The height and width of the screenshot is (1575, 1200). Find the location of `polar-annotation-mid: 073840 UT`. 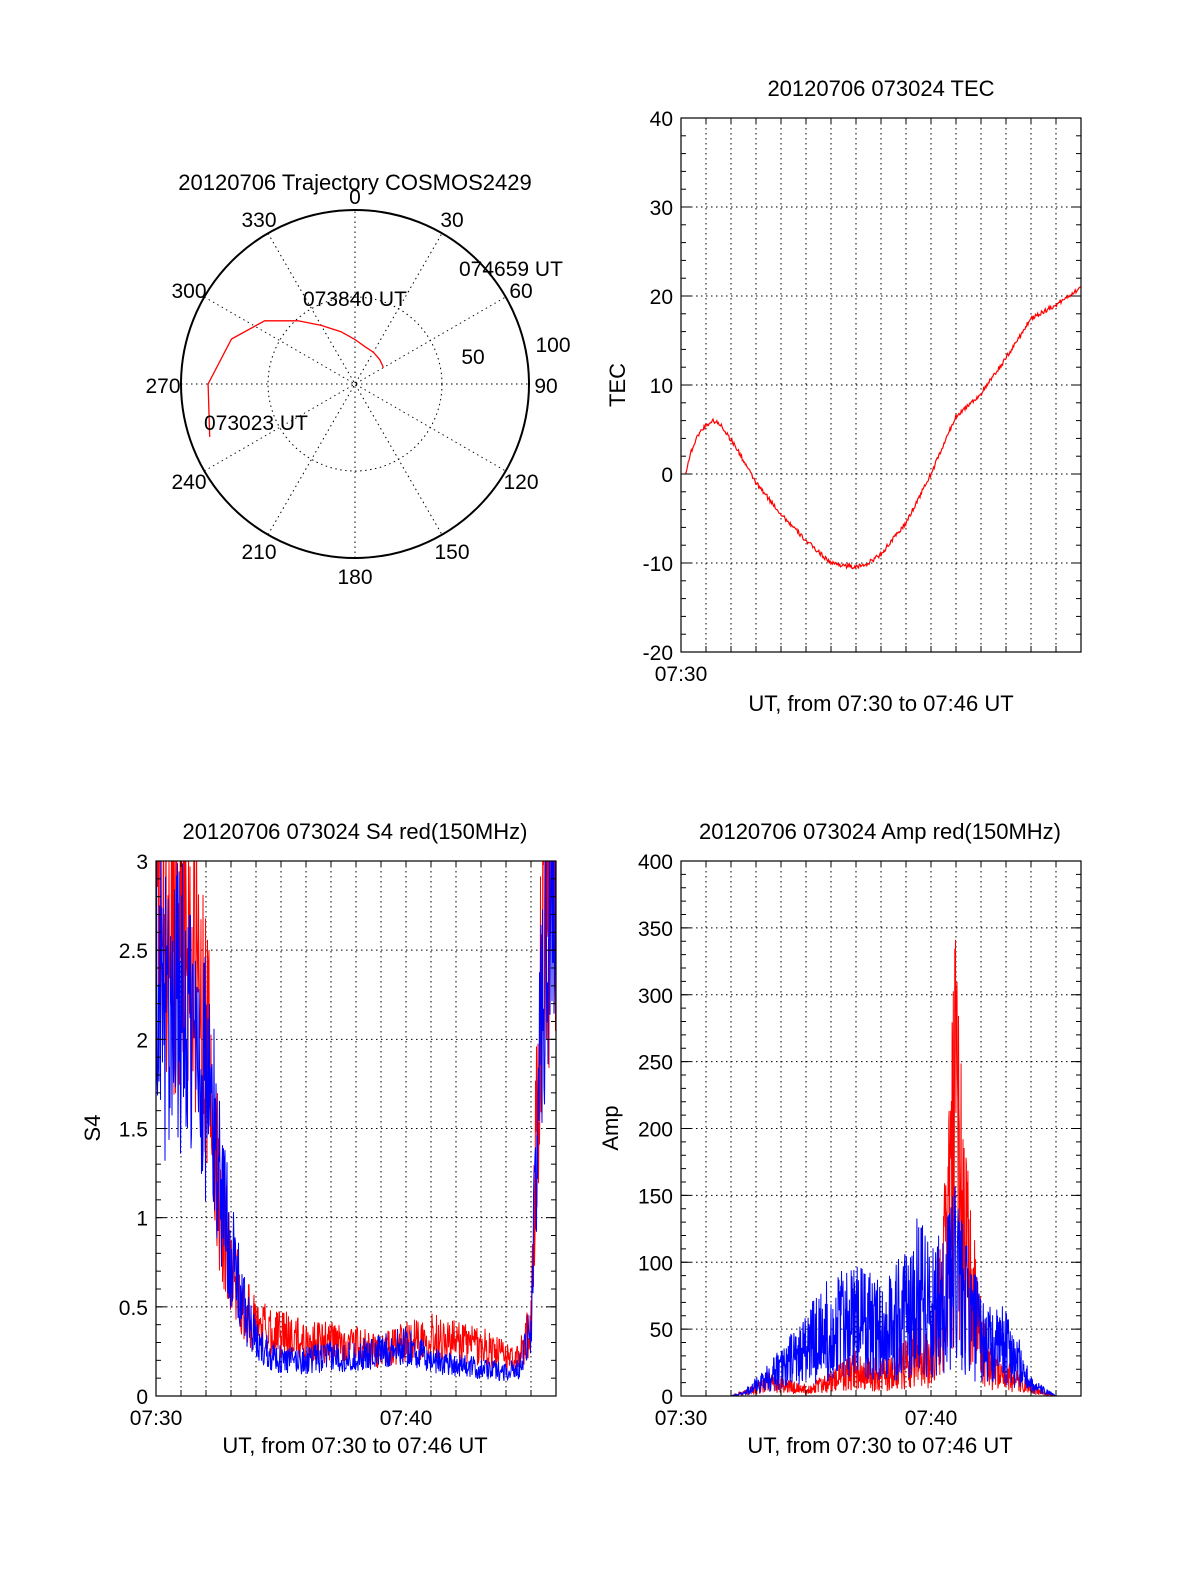

polar-annotation-mid: 073840 UT is located at coordinates (355, 299).